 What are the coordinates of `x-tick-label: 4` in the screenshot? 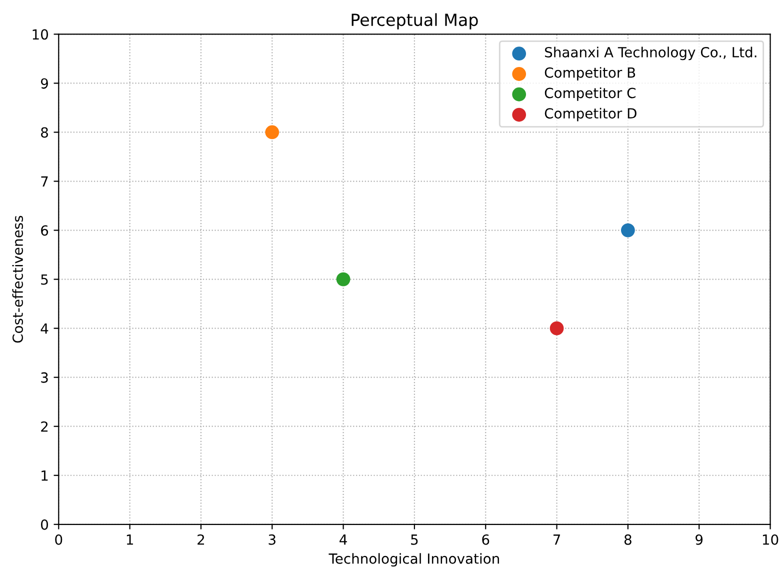 It's located at (343, 539).